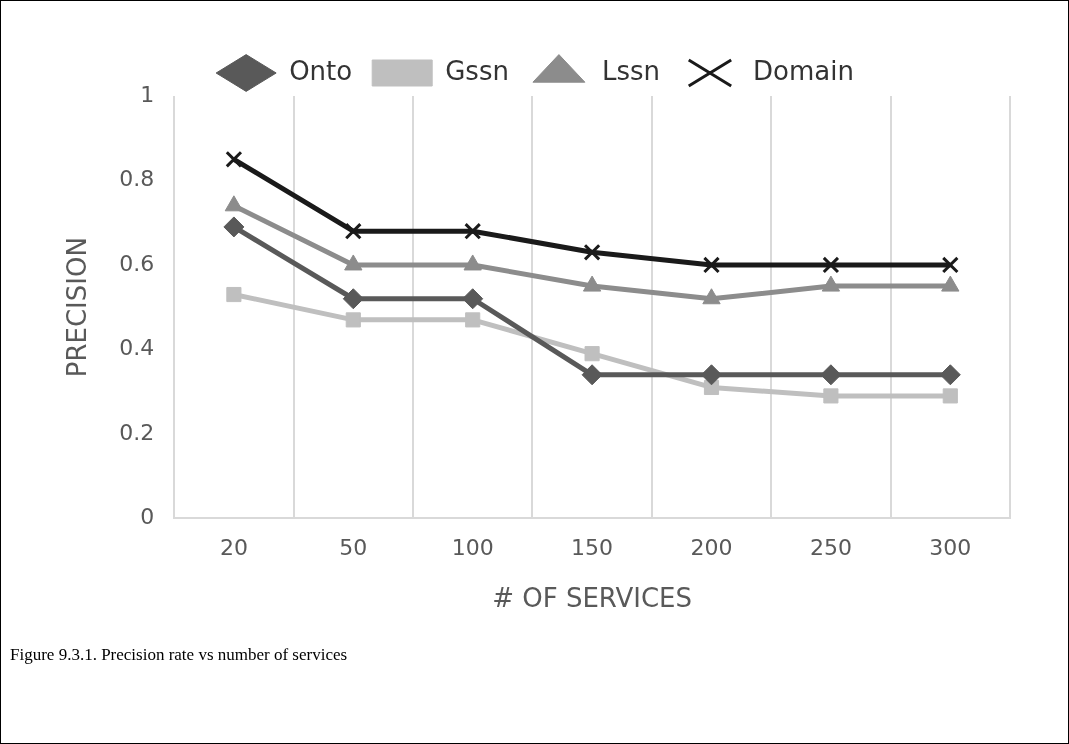  What do you see at coordinates (137, 348) in the screenshot?
I see `y-tick-label: 0.4` at bounding box center [137, 348].